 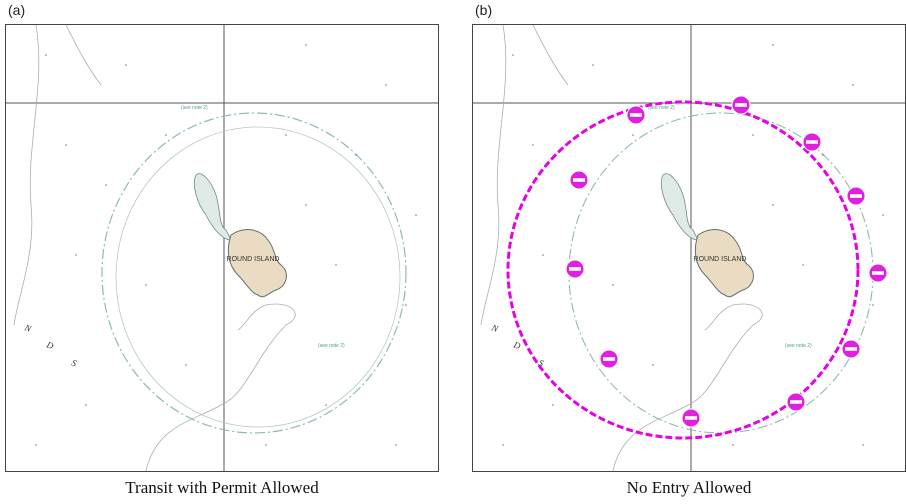 What do you see at coordinates (17, 10) in the screenshot?
I see `panel-a-label: (a)` at bounding box center [17, 10].